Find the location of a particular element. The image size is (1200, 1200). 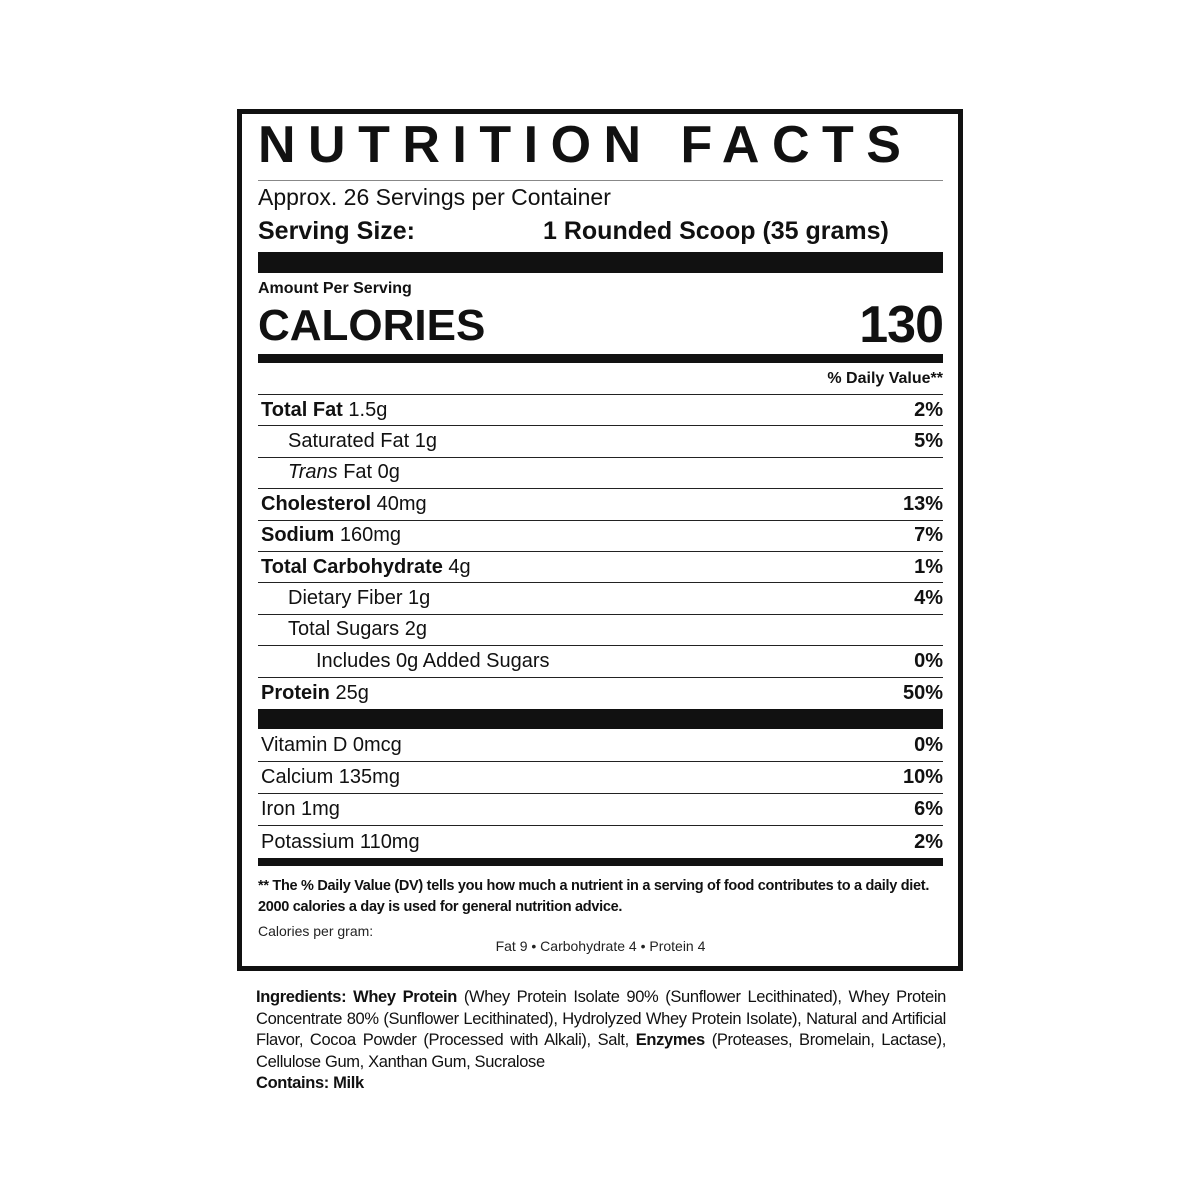

nutrient-label: Trans Fat 0g is located at coordinates (329, 472).